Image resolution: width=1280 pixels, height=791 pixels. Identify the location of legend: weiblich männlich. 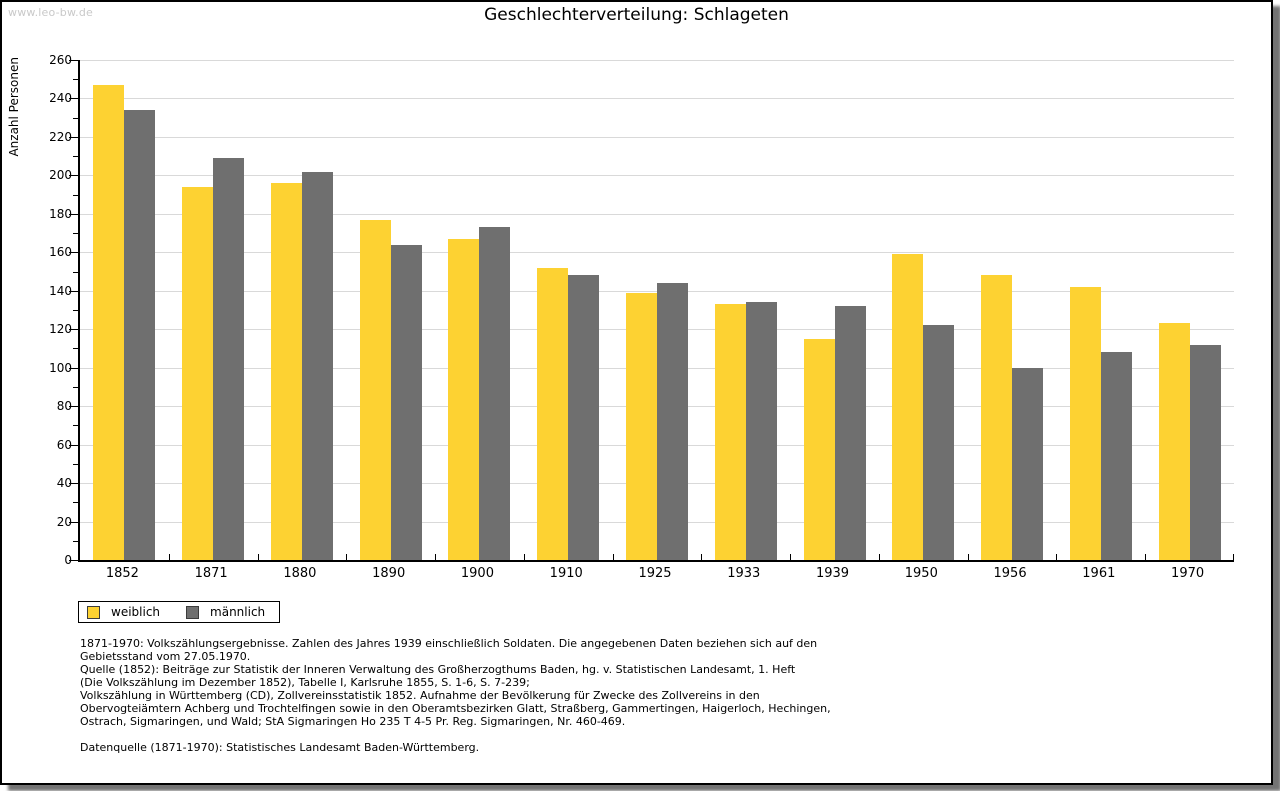
(179, 612).